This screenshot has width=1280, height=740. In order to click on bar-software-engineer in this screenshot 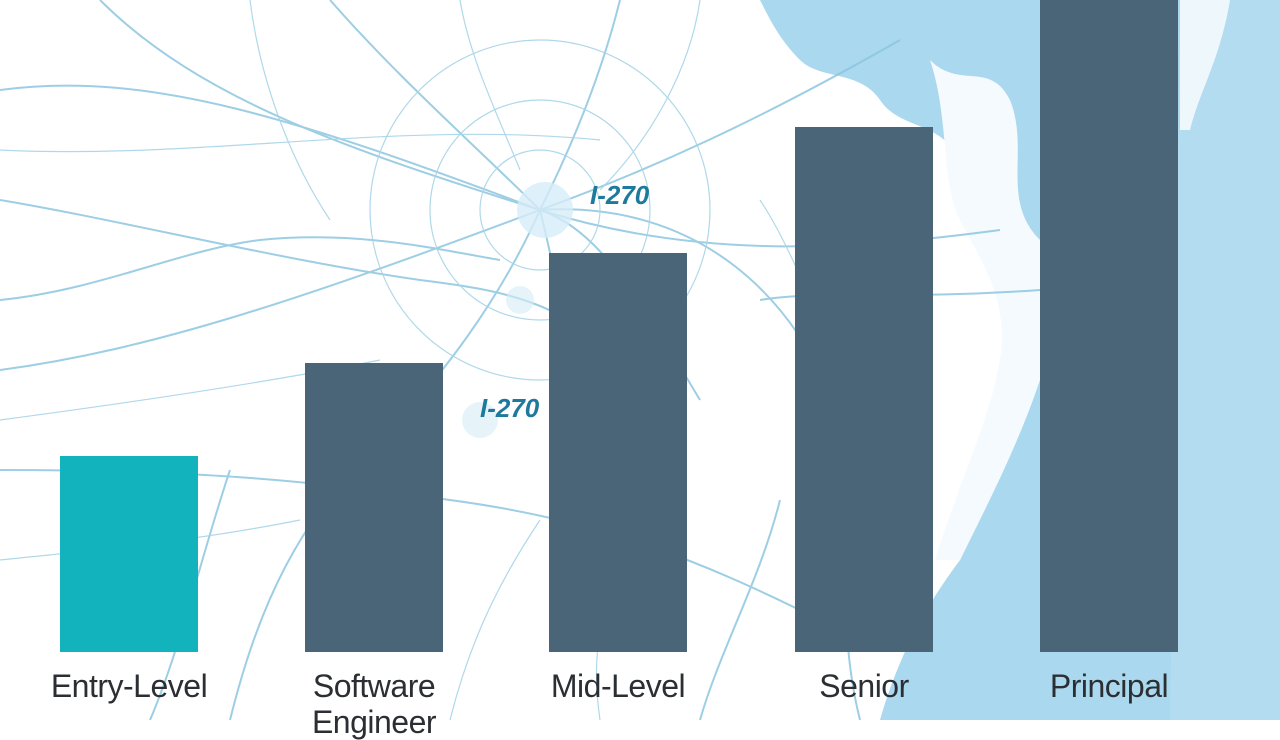, I will do `click(374, 507)`.